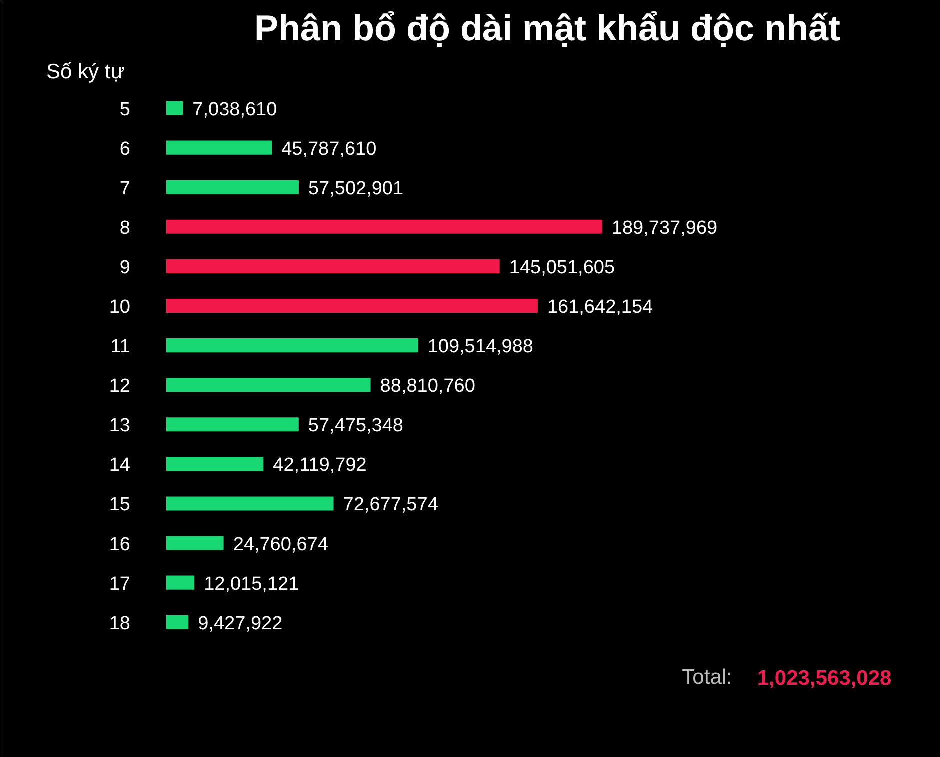  I want to click on y-tick-label: 5, so click(125, 109).